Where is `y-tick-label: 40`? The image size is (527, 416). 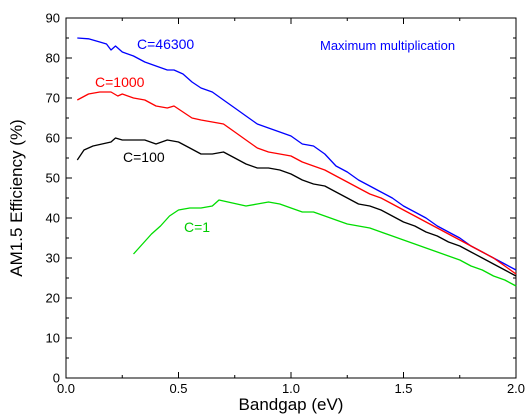
y-tick-label: 40 is located at coordinates (53, 218).